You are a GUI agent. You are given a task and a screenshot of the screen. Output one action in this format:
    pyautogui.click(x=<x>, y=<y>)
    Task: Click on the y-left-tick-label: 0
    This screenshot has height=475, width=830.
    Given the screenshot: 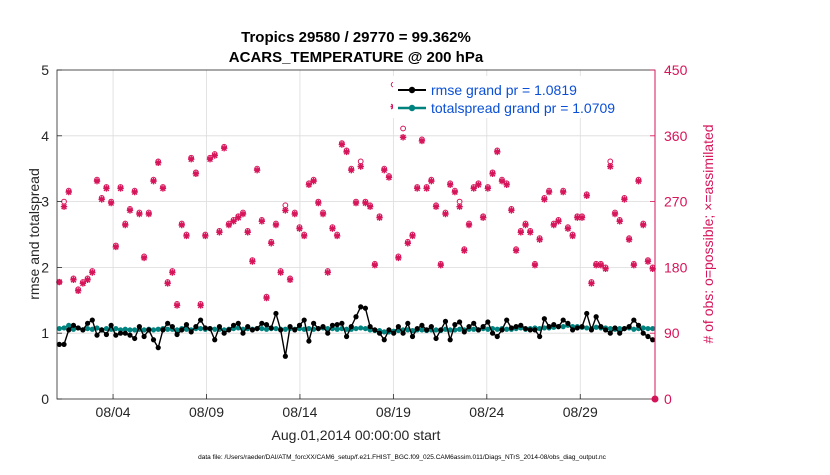 What is the action you would take?
    pyautogui.click(x=45, y=399)
    